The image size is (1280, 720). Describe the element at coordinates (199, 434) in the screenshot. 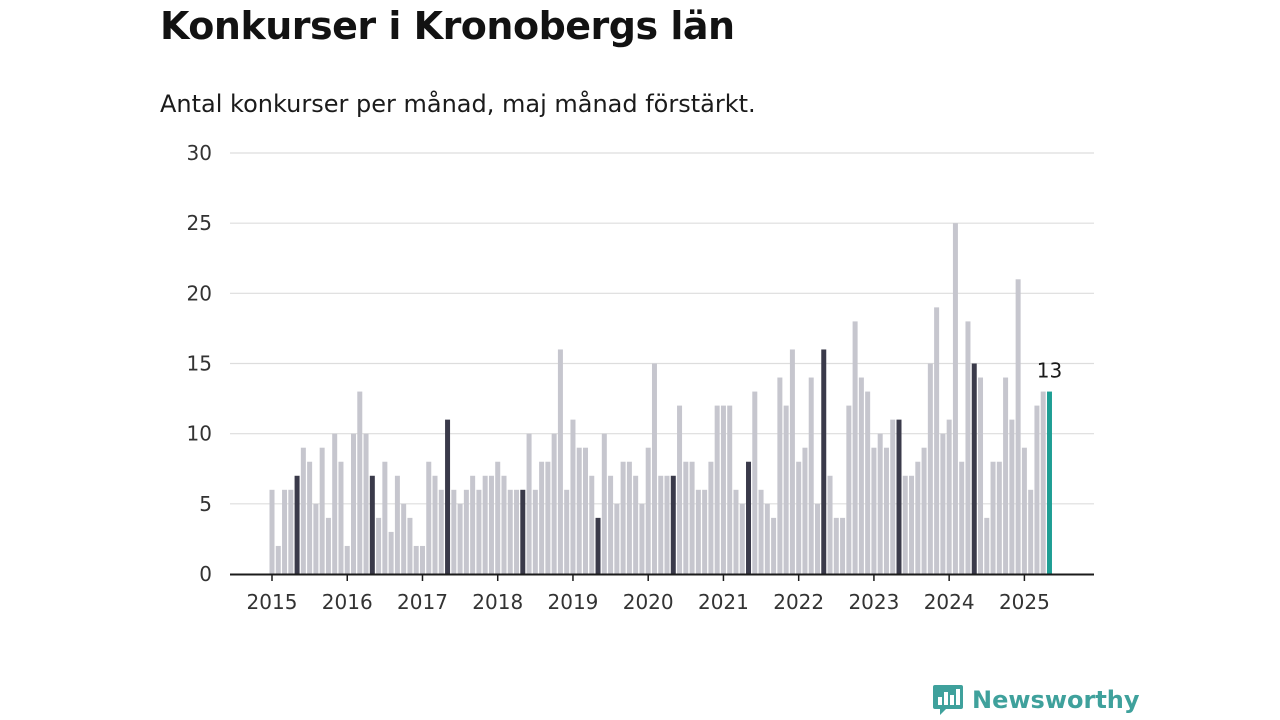

I see `y-tick-label: 10` at that location.